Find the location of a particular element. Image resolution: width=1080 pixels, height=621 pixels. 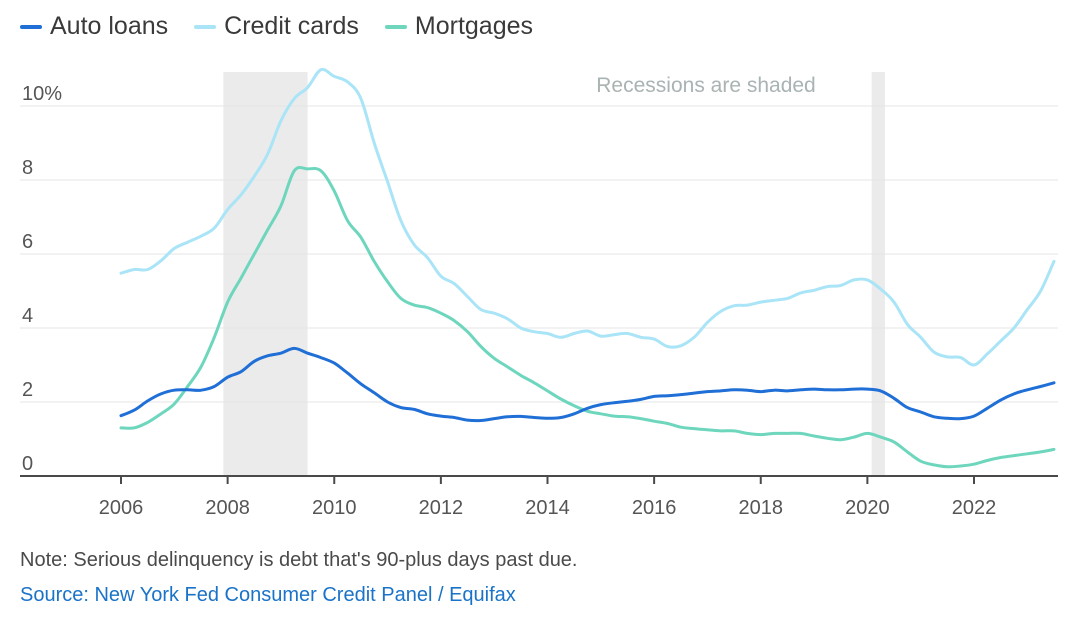

legend-swatch-credit-cards is located at coordinates (205, 26).